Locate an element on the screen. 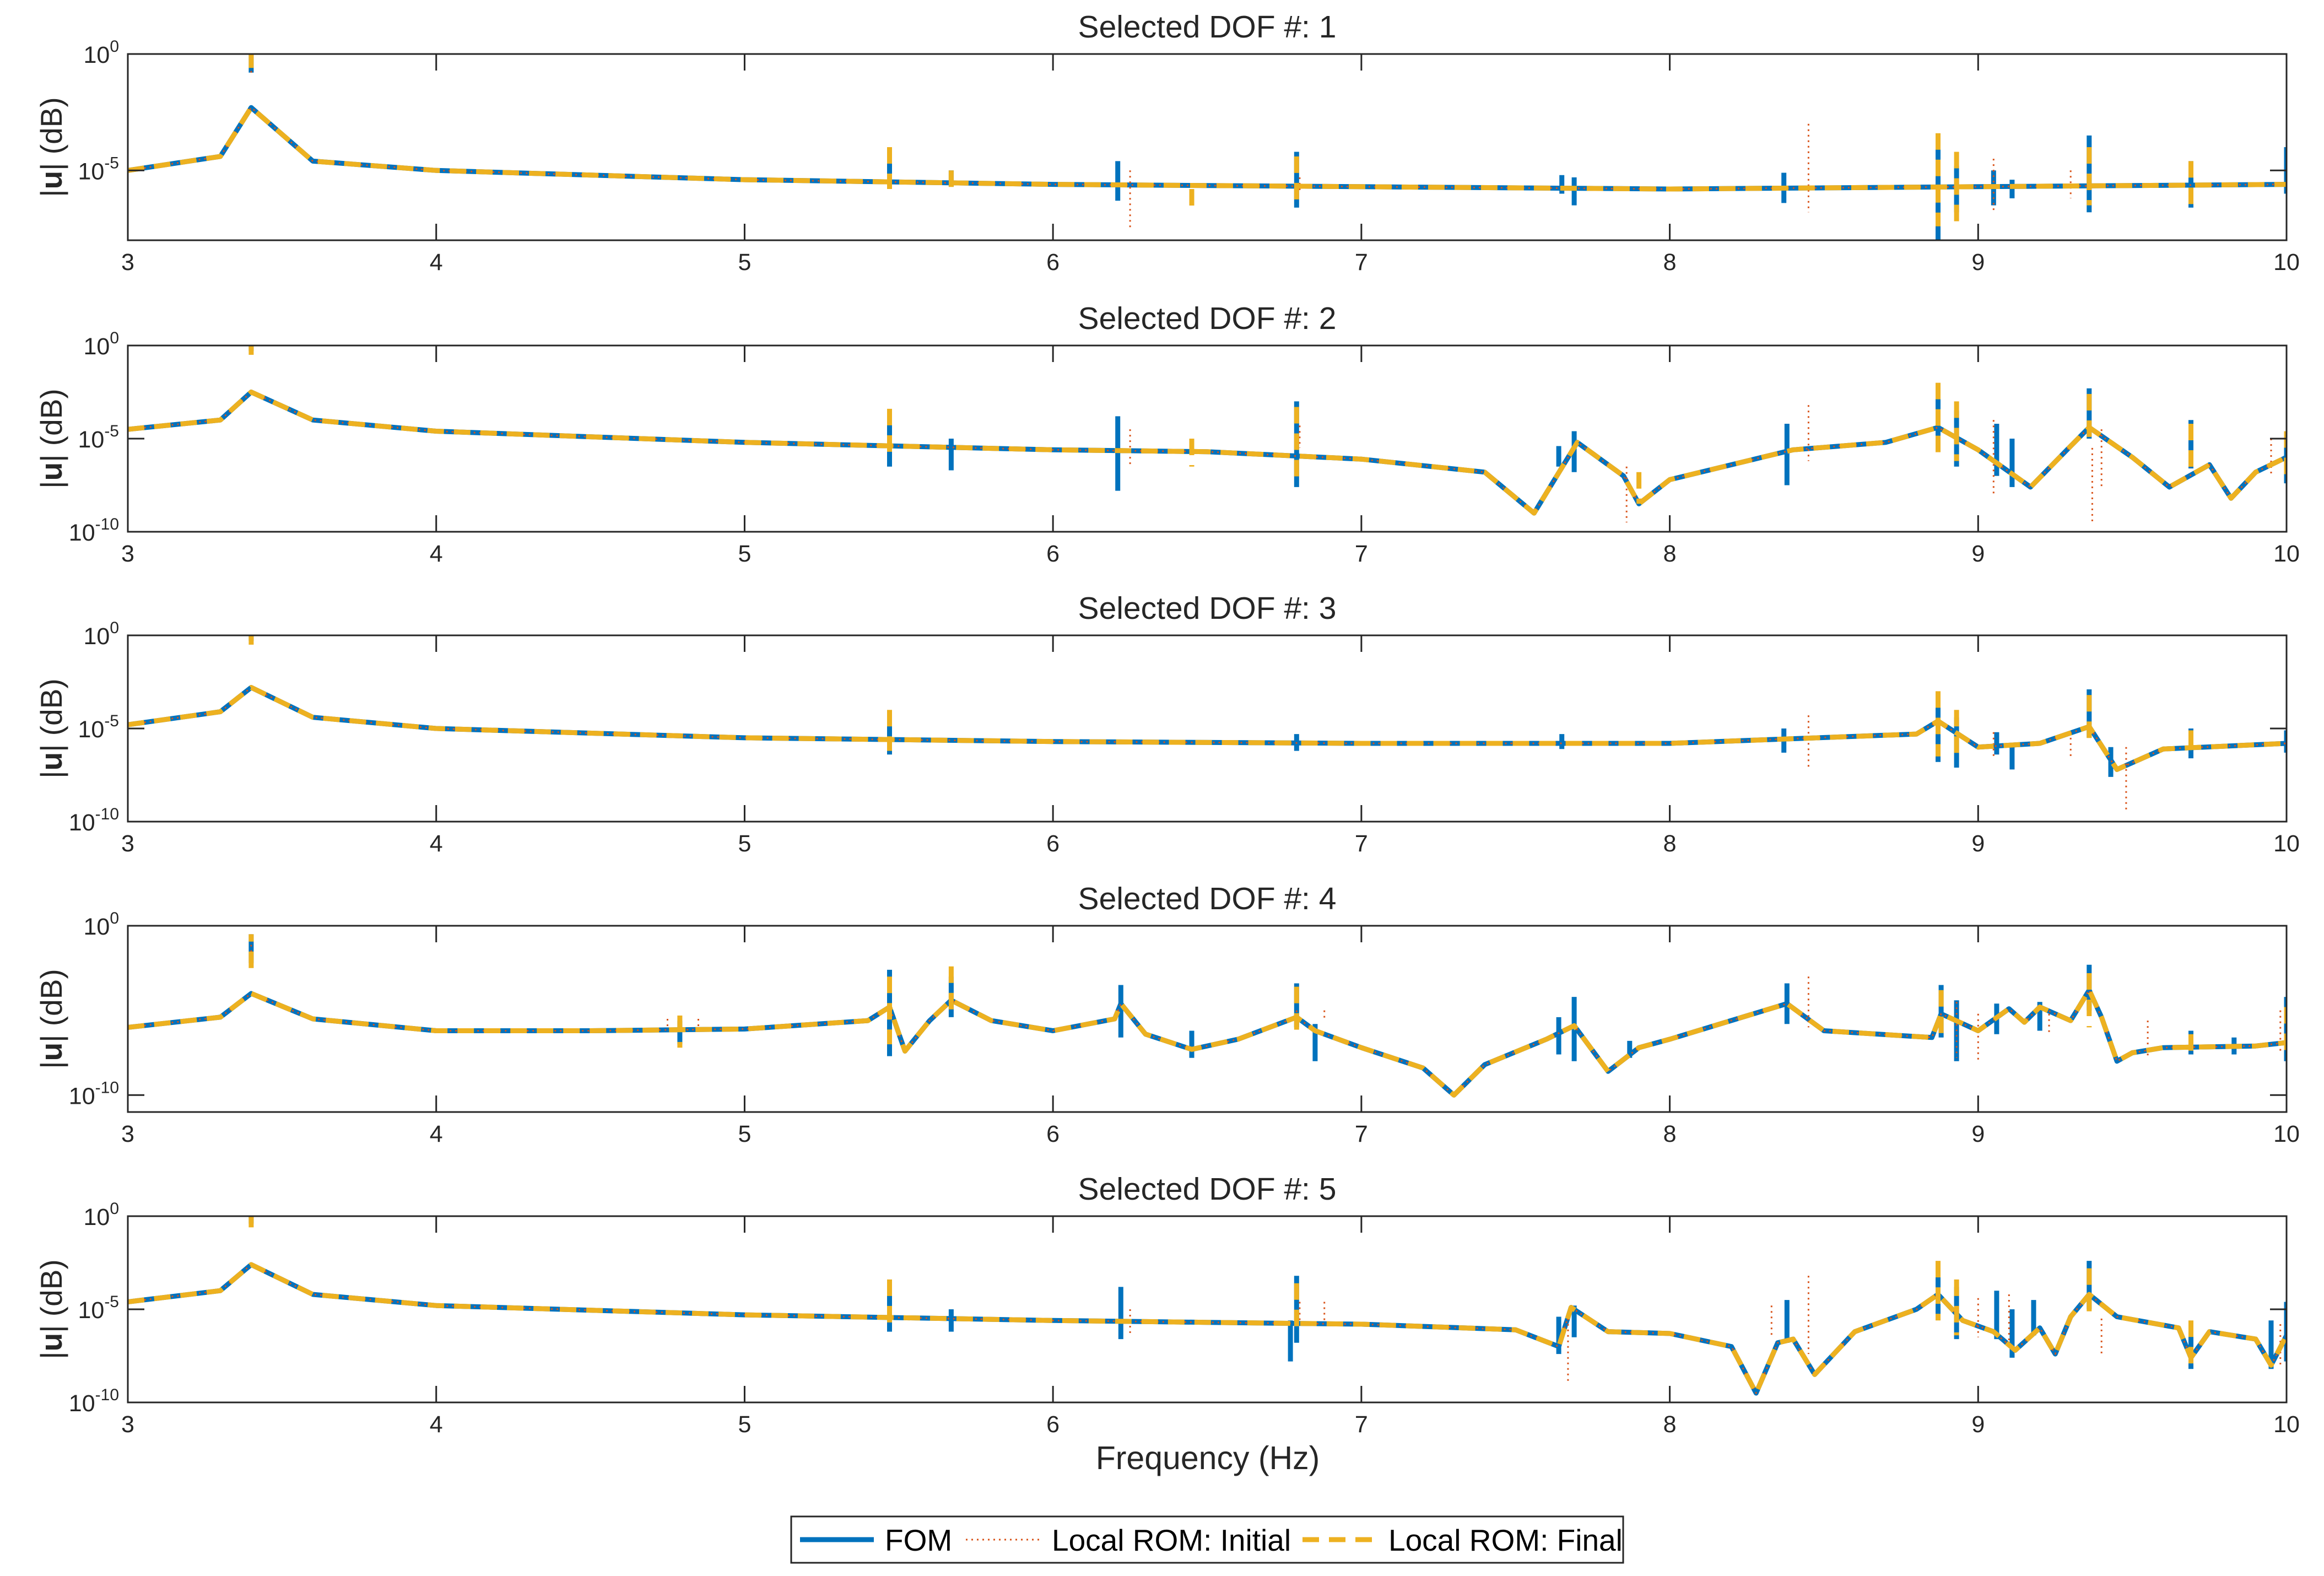  chart-title: Selected DOF #: 3 is located at coordinates (1207, 608).